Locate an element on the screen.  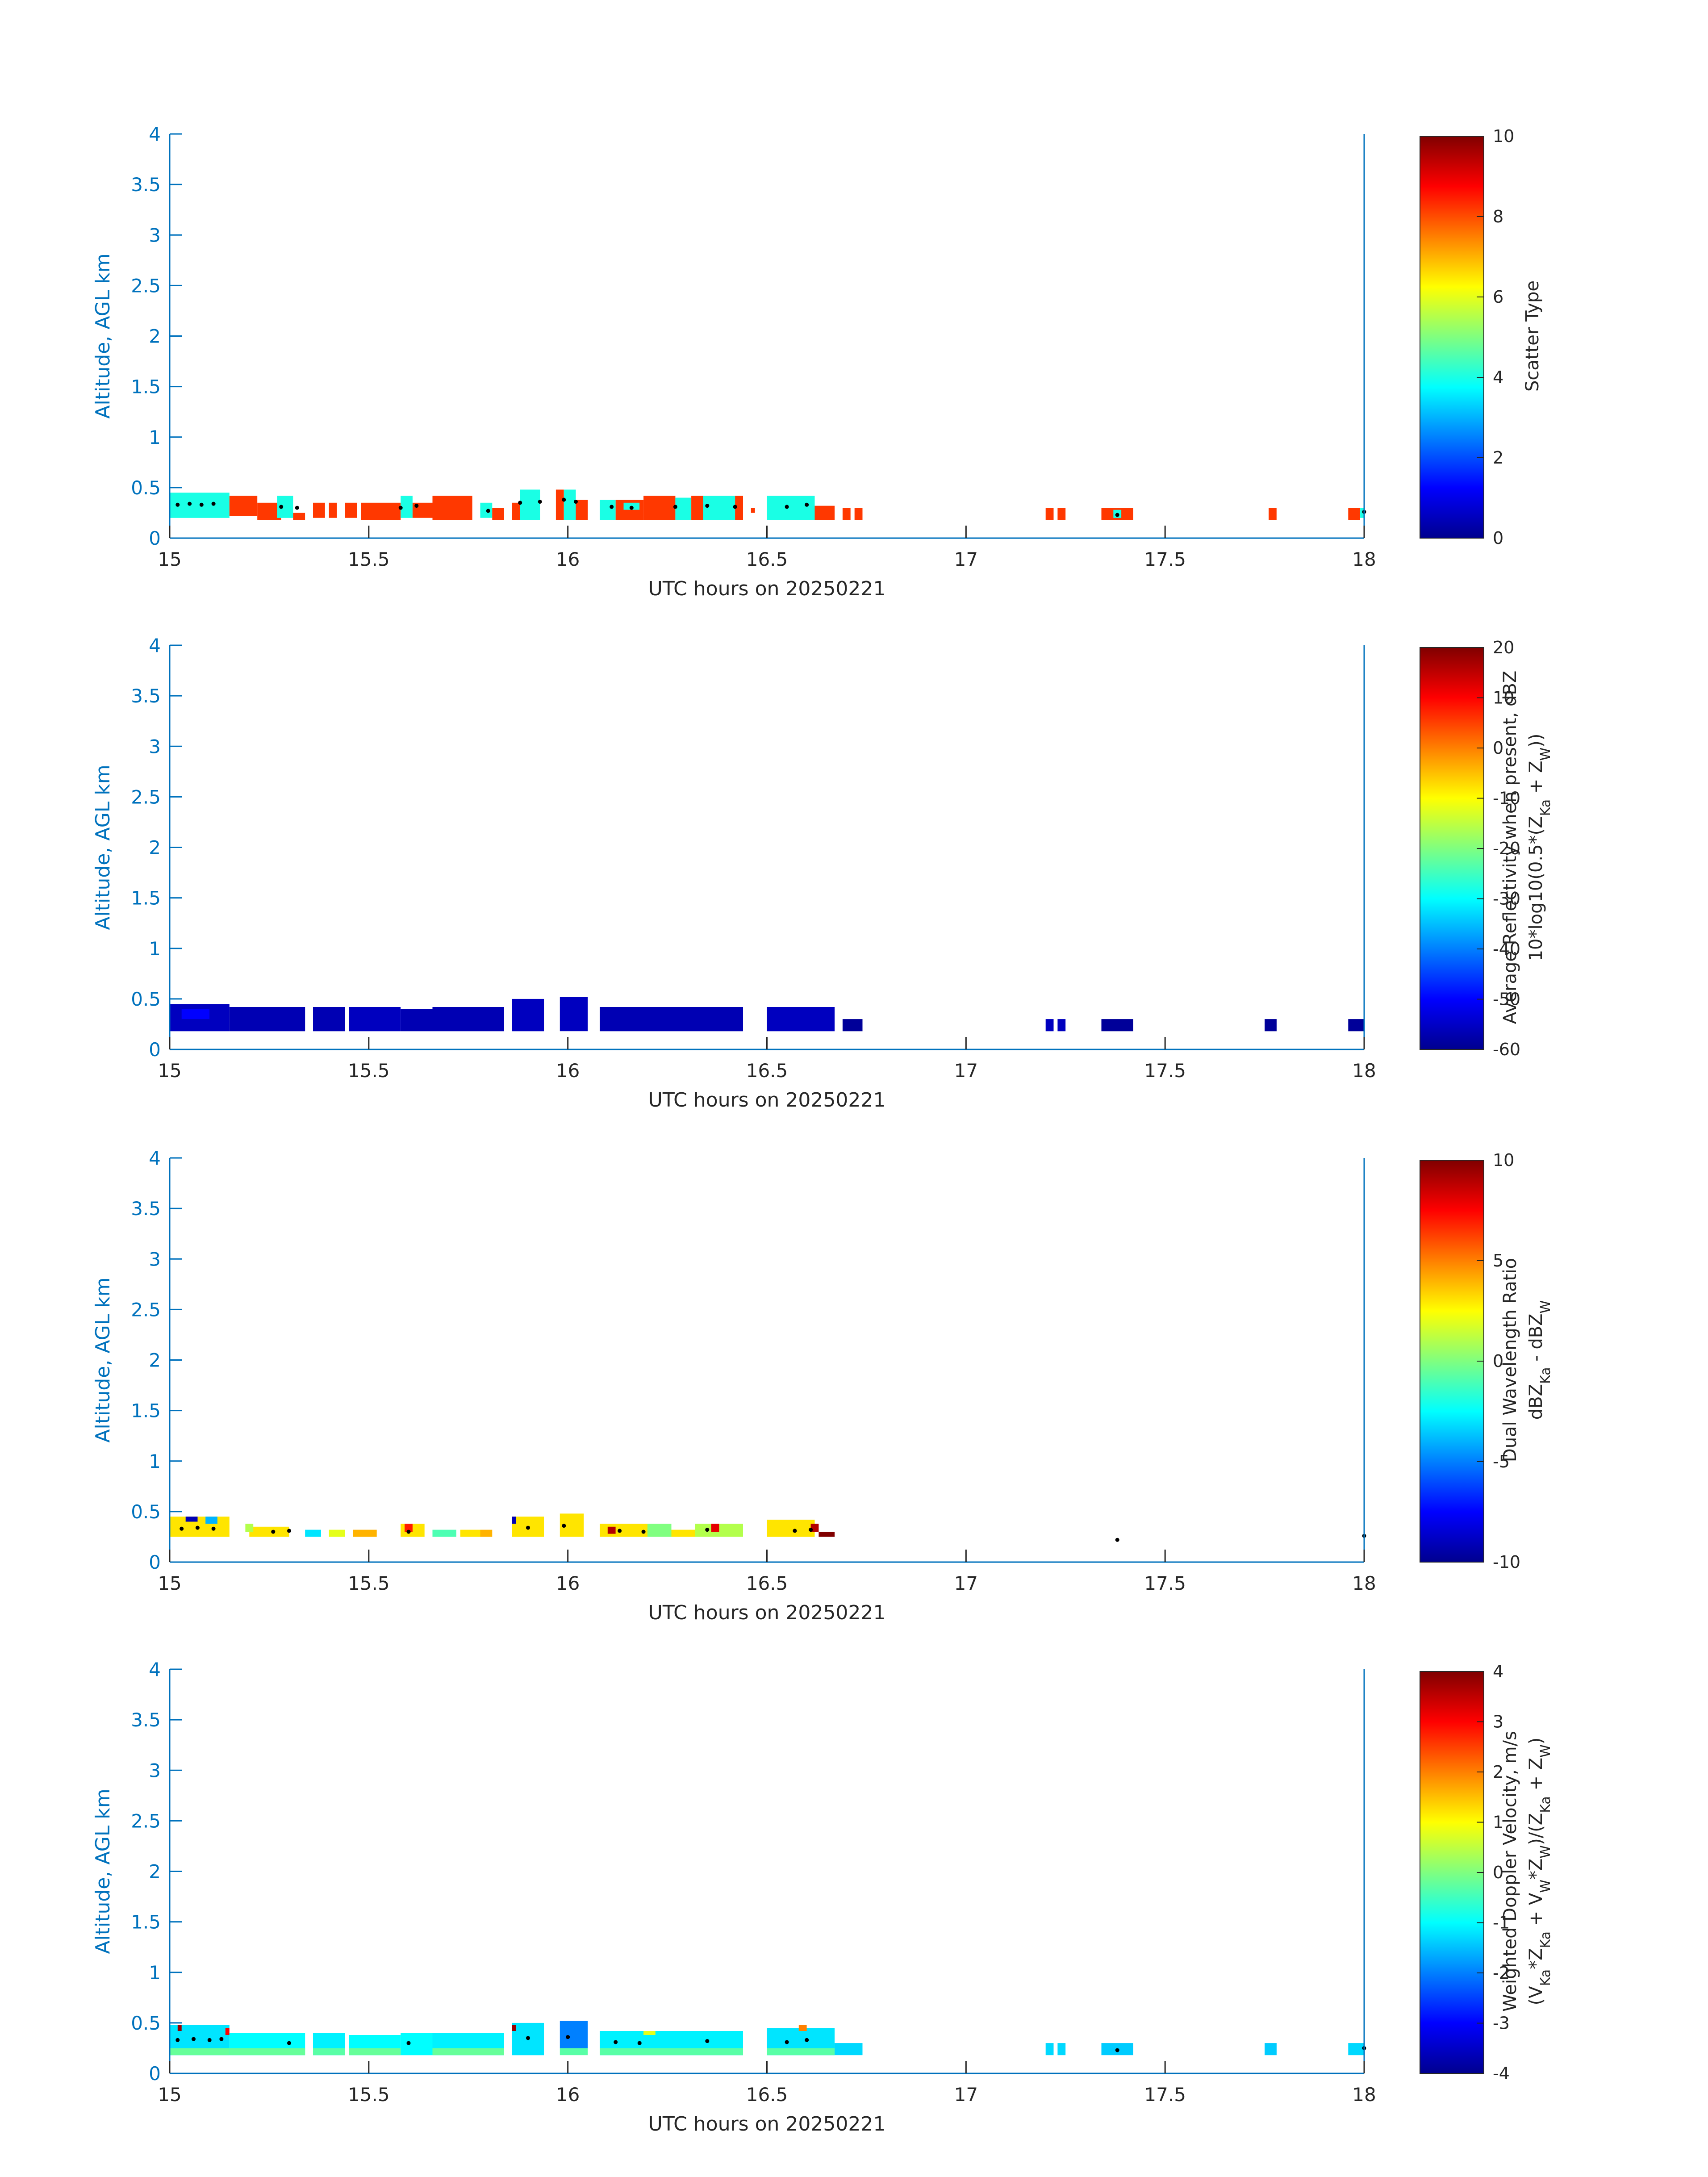
colorbar-gradient is located at coordinates (1452, 848).